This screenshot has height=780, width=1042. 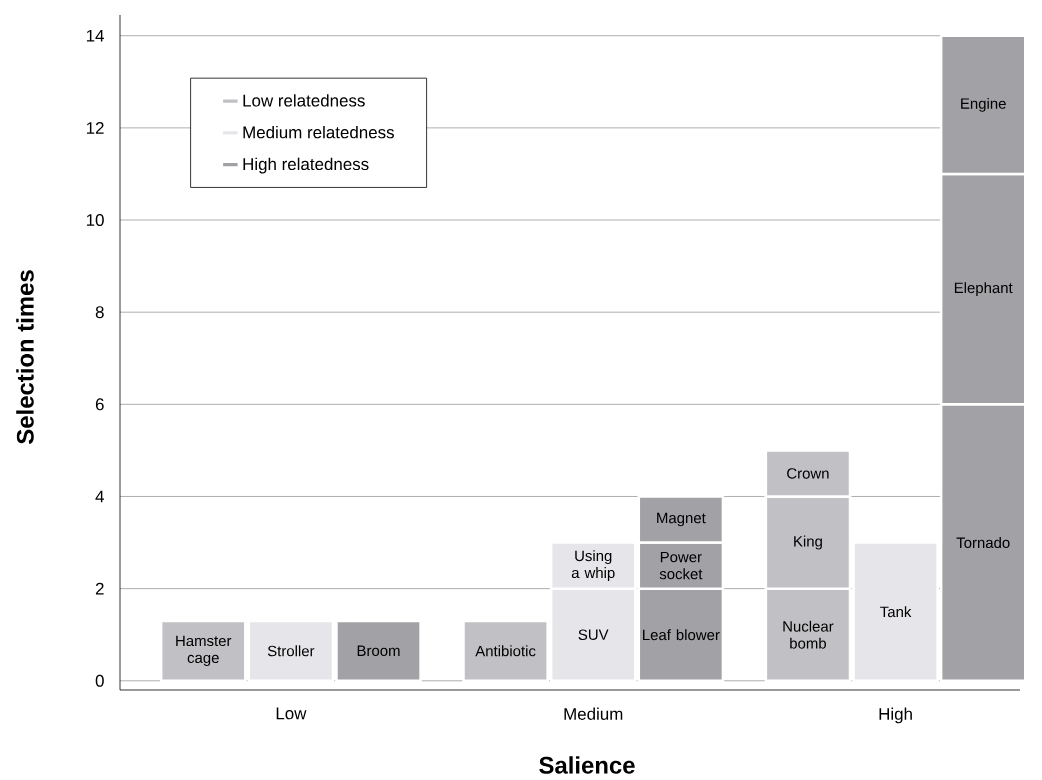 What do you see at coordinates (593, 713) in the screenshot?
I see `text: Medium` at bounding box center [593, 713].